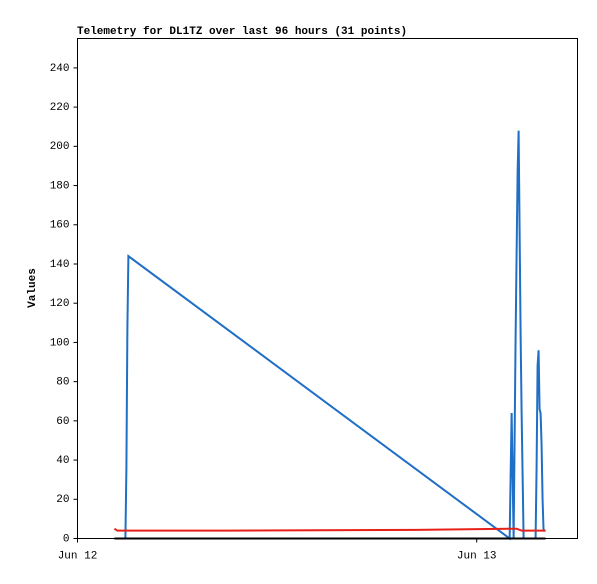 This screenshot has height=584, width=597. What do you see at coordinates (60, 265) in the screenshot?
I see `y-tick-label: 140` at bounding box center [60, 265].